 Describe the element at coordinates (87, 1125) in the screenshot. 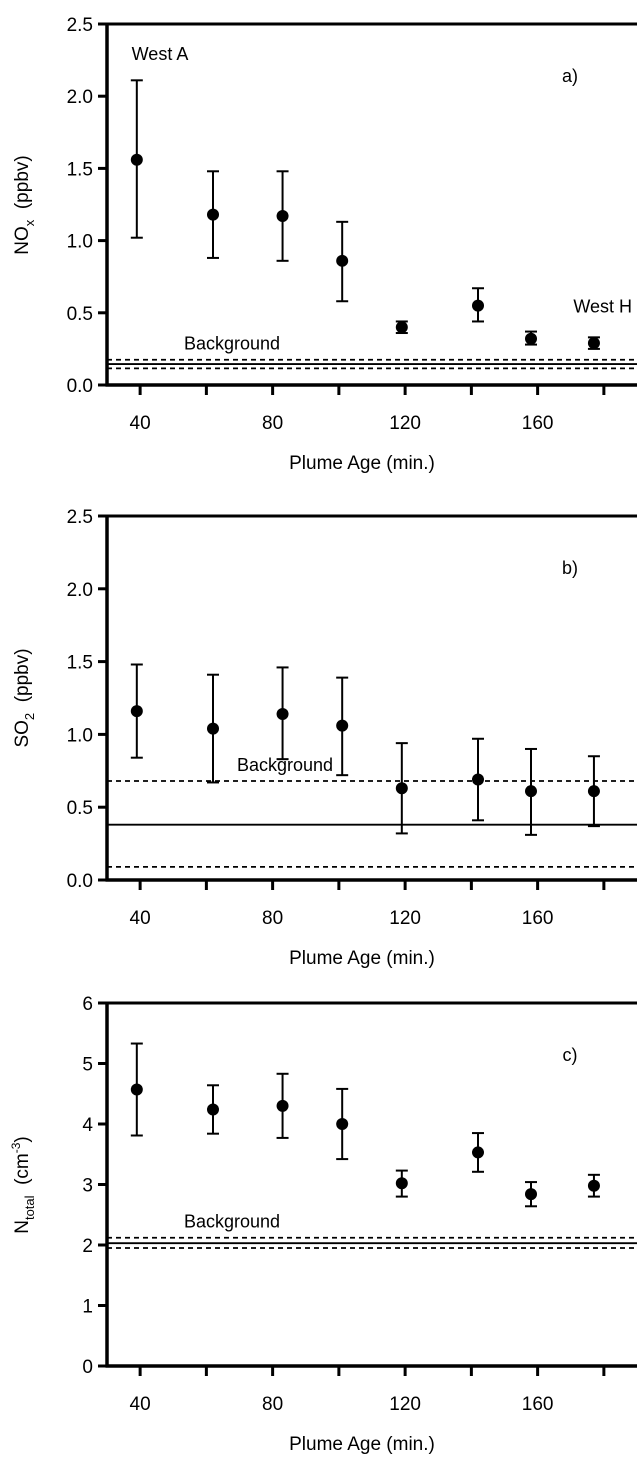

I see `y-tick-label: 4` at that location.